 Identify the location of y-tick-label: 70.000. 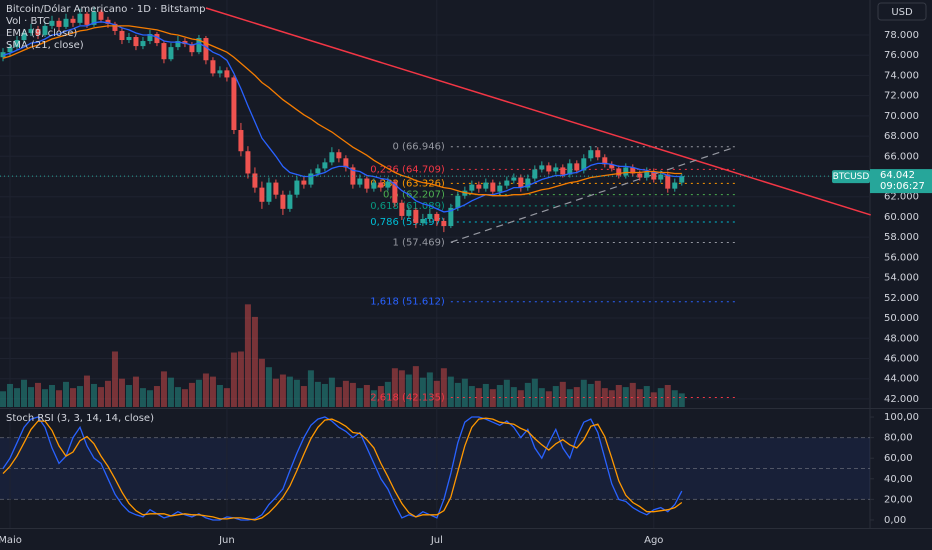
(901, 116).